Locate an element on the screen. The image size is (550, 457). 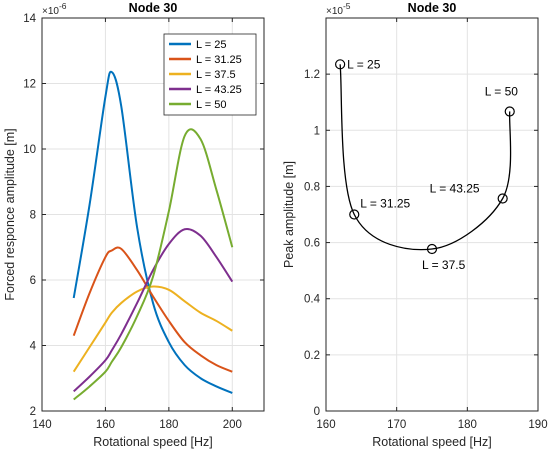
right-y-exponent: ×10⁻⁵ is located at coordinates (338, 9).